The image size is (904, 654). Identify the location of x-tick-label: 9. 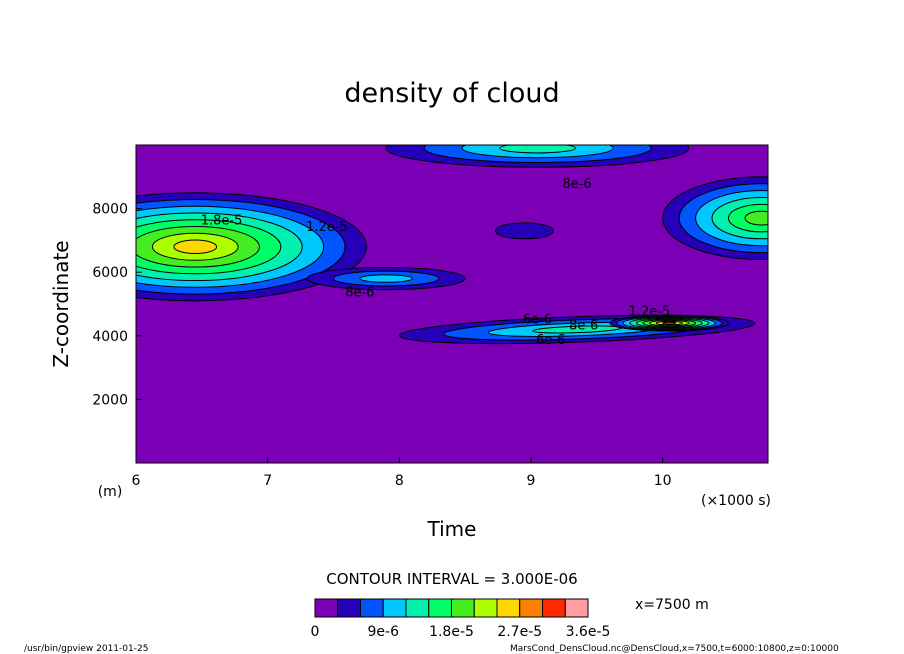
(531, 481).